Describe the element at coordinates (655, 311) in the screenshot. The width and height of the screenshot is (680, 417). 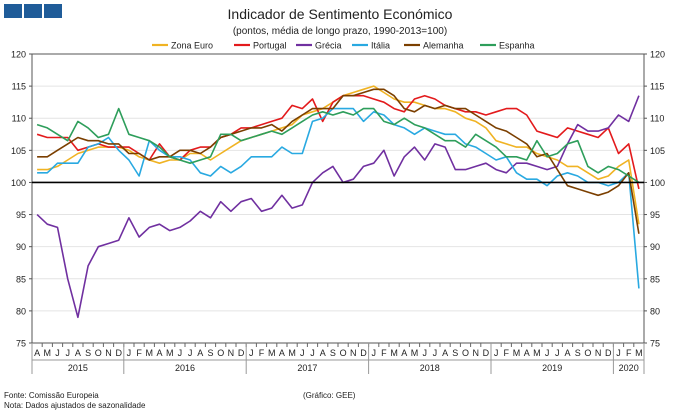
I see `y-tick-label-right: 80` at that location.